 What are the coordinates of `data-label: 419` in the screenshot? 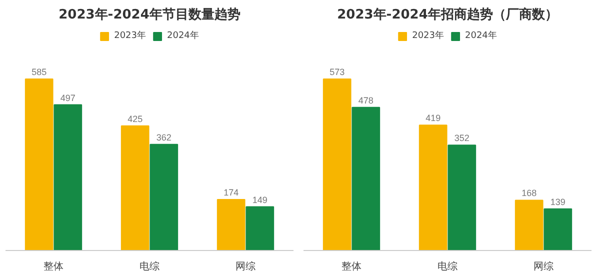 It's located at (433, 118).